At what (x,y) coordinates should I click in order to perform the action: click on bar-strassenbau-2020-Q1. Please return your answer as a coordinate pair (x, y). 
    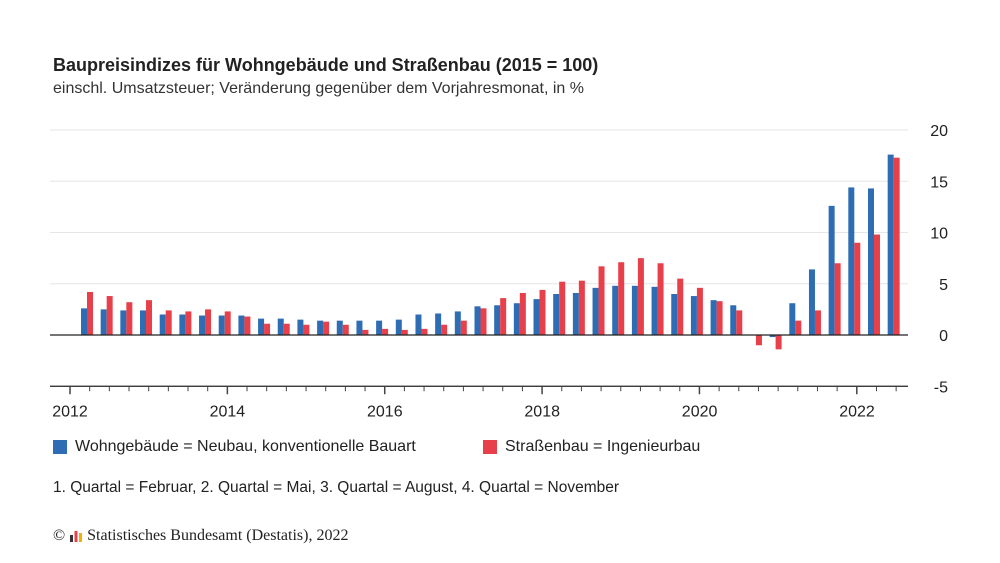
    Looking at the image, I should click on (719, 318).